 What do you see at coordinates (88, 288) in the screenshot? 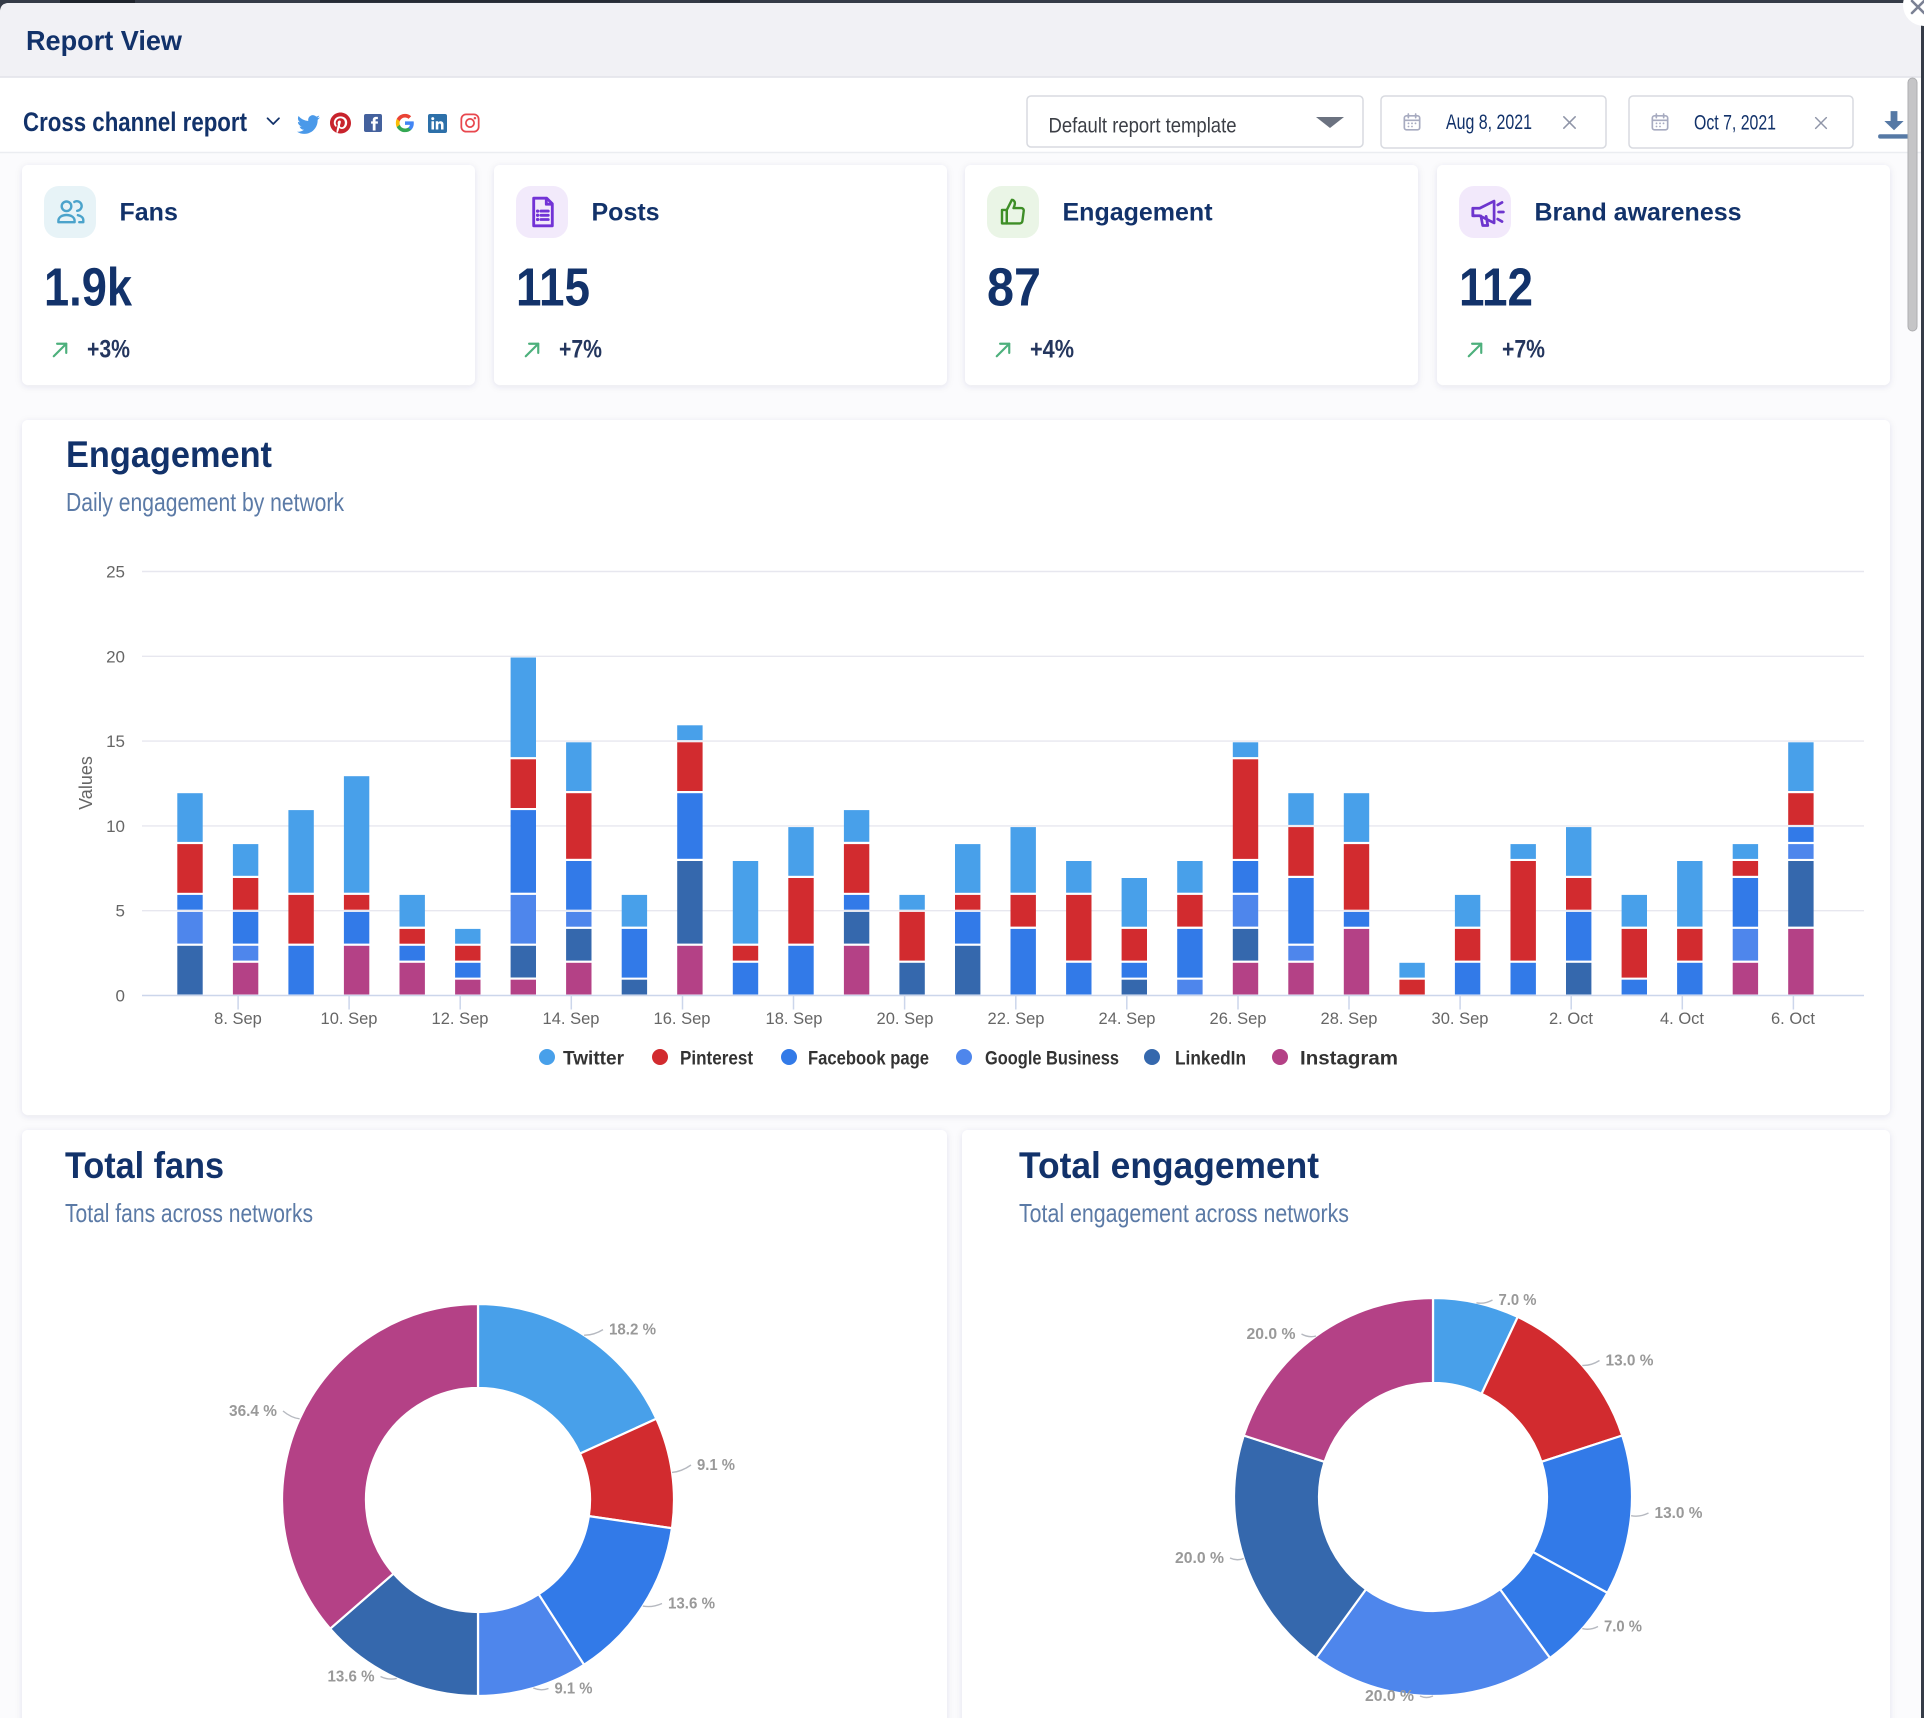
I see `svg-text: 1.9k` at bounding box center [88, 288].